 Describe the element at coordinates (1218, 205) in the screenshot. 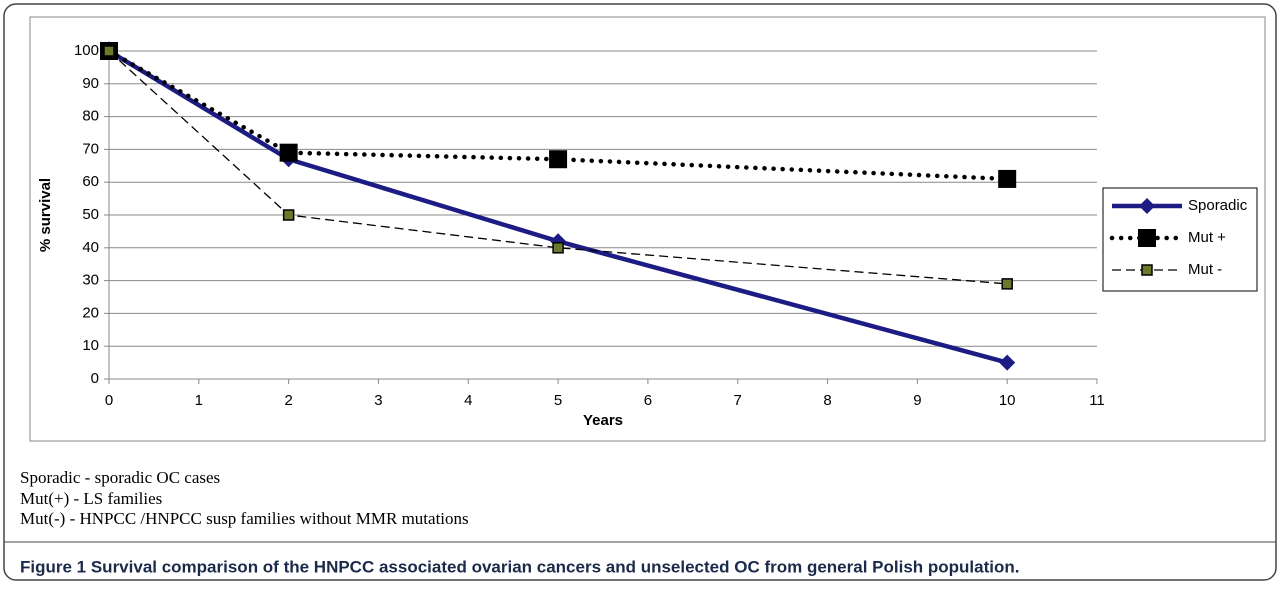

I see `legend-label: Sporadic` at that location.